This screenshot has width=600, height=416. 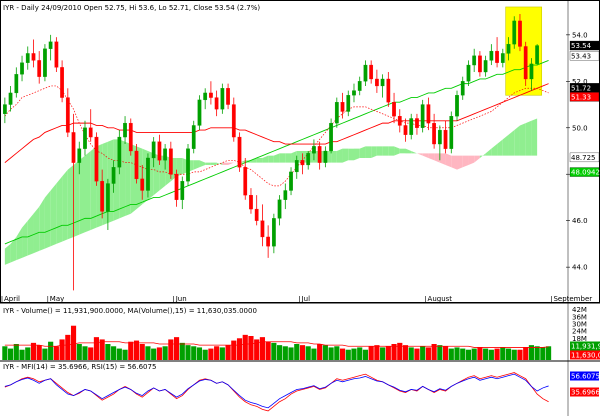 I want to click on volume-tick-label: 24M, so click(x=579, y=332).